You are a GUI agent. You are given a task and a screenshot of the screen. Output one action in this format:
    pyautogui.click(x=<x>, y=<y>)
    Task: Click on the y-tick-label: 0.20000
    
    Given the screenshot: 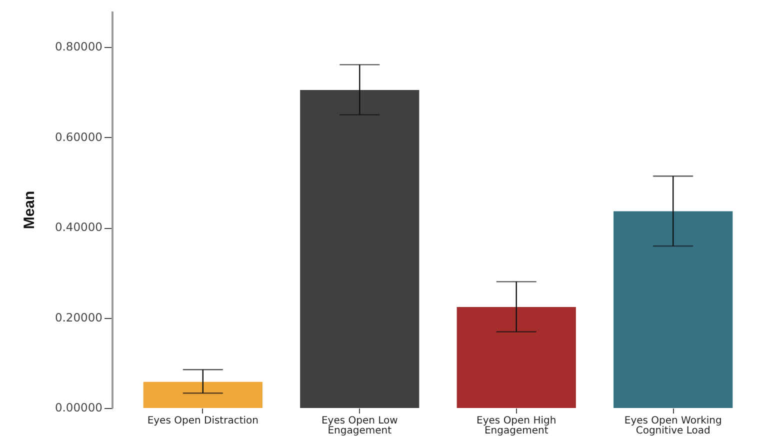 What is the action you would take?
    pyautogui.click(x=78, y=317)
    